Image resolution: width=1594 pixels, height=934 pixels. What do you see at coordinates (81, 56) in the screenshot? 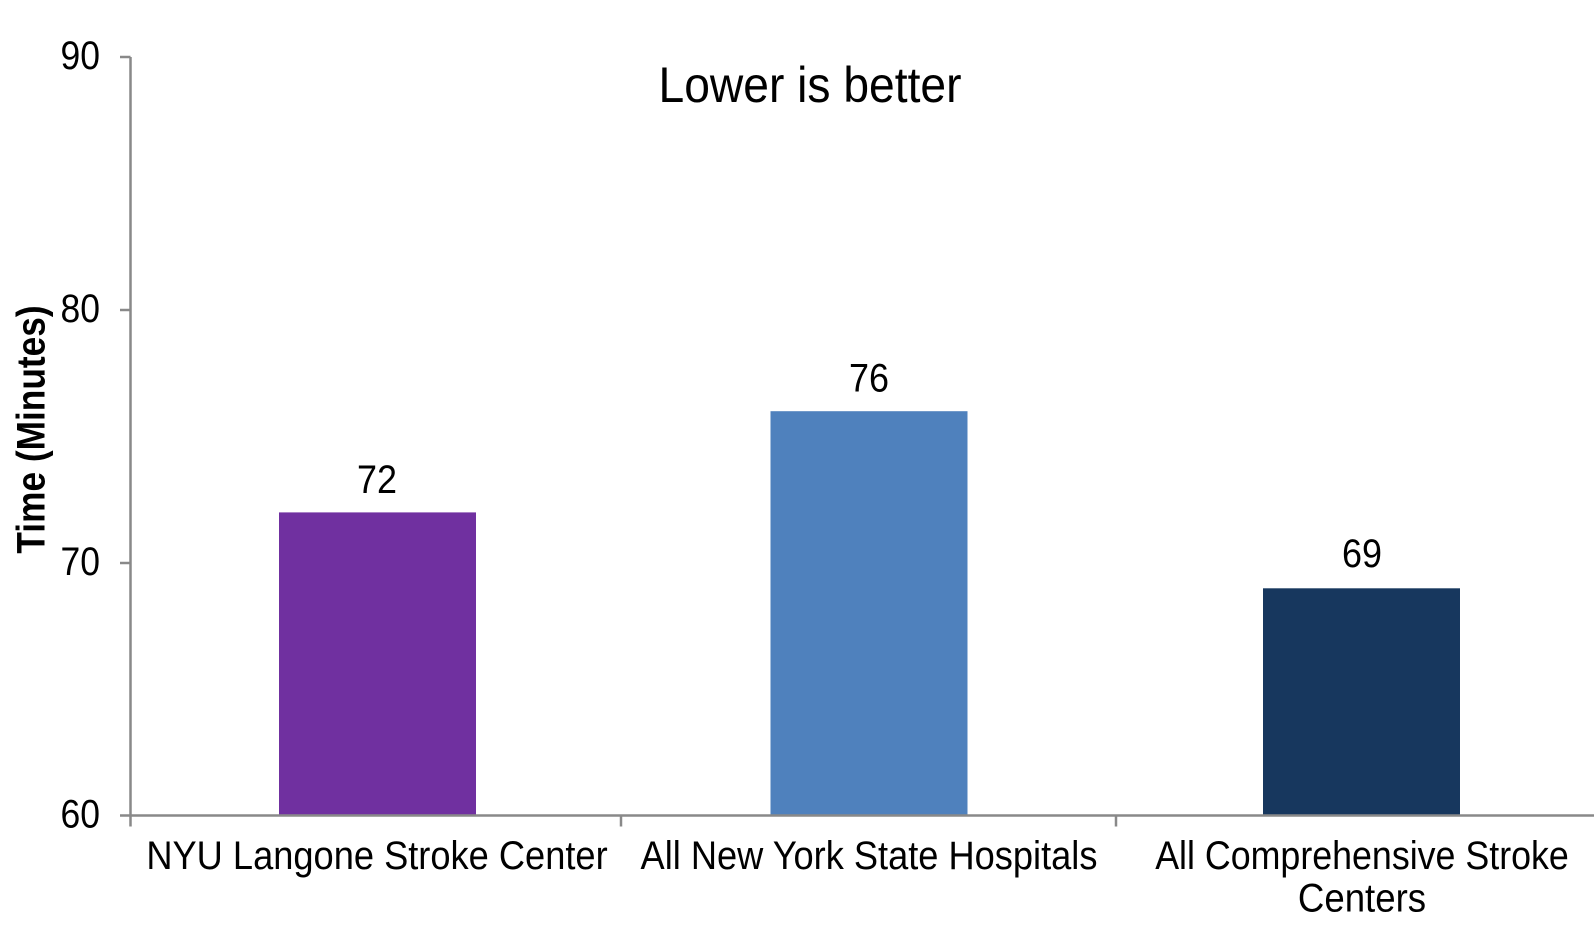
I see `svg-text: 90` at bounding box center [81, 56].